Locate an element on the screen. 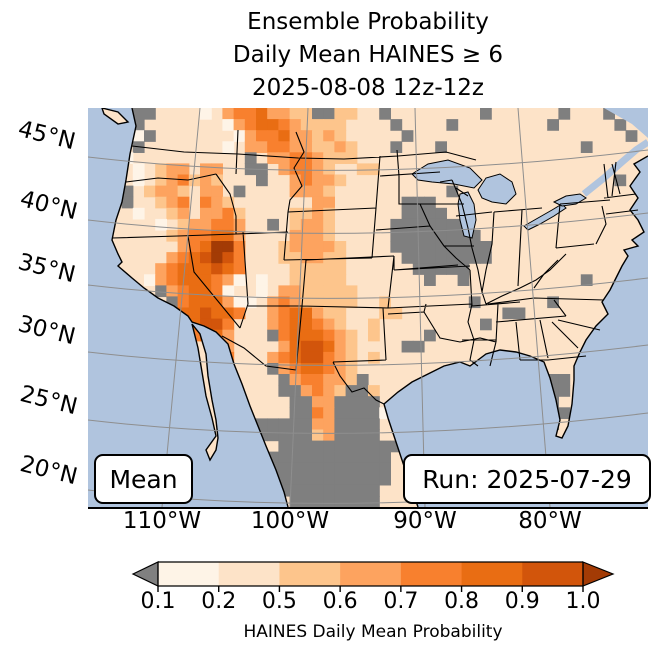 The image size is (671, 658). colorbar-under-arrow is located at coordinates (145, 574).